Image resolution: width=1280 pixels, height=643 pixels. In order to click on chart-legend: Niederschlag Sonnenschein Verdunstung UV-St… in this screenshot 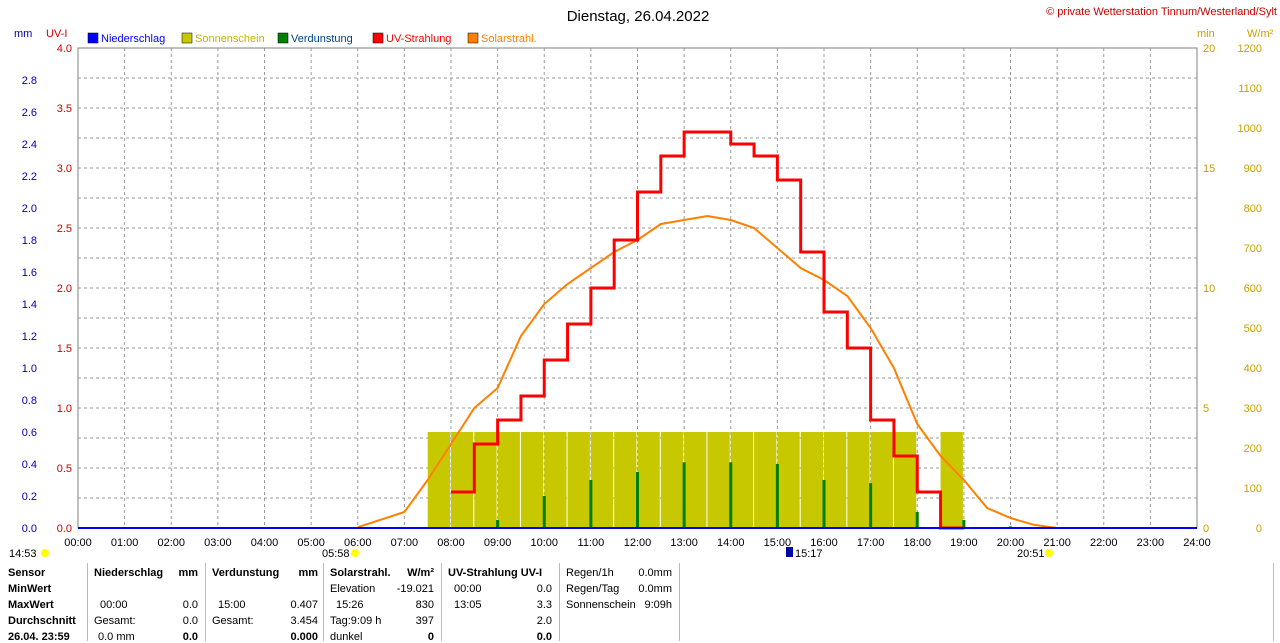, I will do `click(312, 38)`.